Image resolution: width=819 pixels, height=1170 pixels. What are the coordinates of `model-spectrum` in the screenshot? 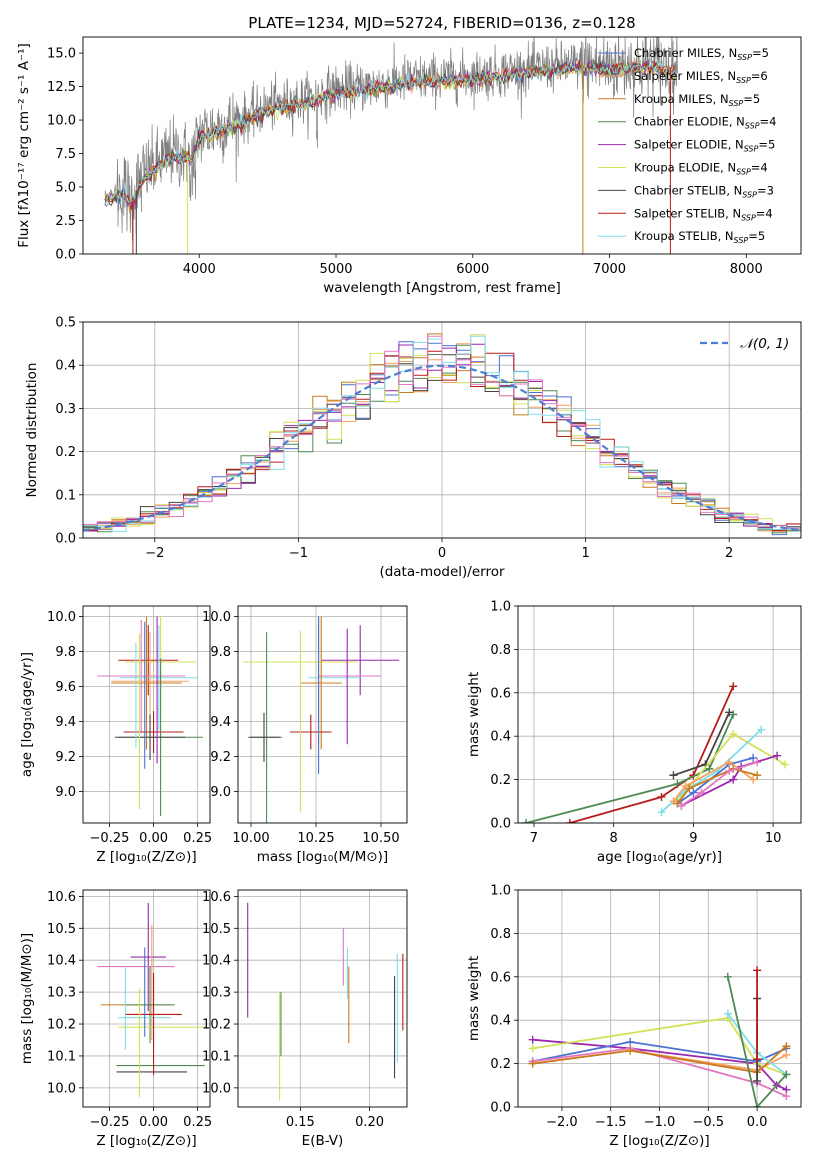 It's located at (389, 134).